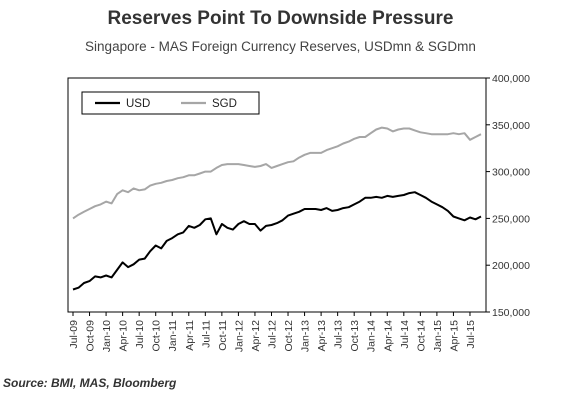  What do you see at coordinates (223, 335) in the screenshot?
I see `x-tick-label: Oct-11` at bounding box center [223, 335].